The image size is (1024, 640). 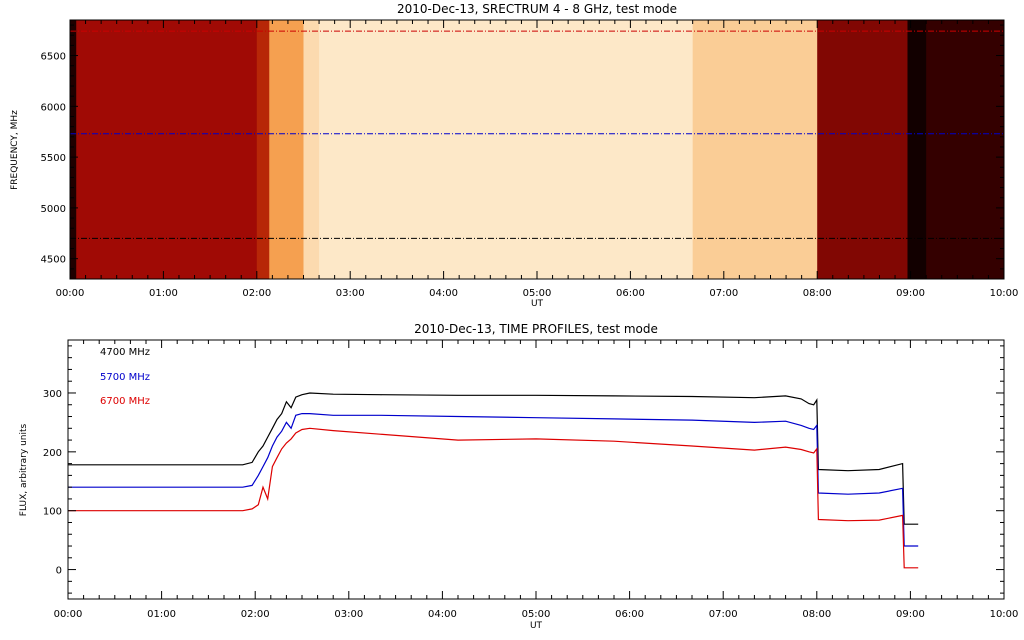 What do you see at coordinates (53, 209) in the screenshot?
I see `spectrum-ytick-label-1: 5000` at bounding box center [53, 209].